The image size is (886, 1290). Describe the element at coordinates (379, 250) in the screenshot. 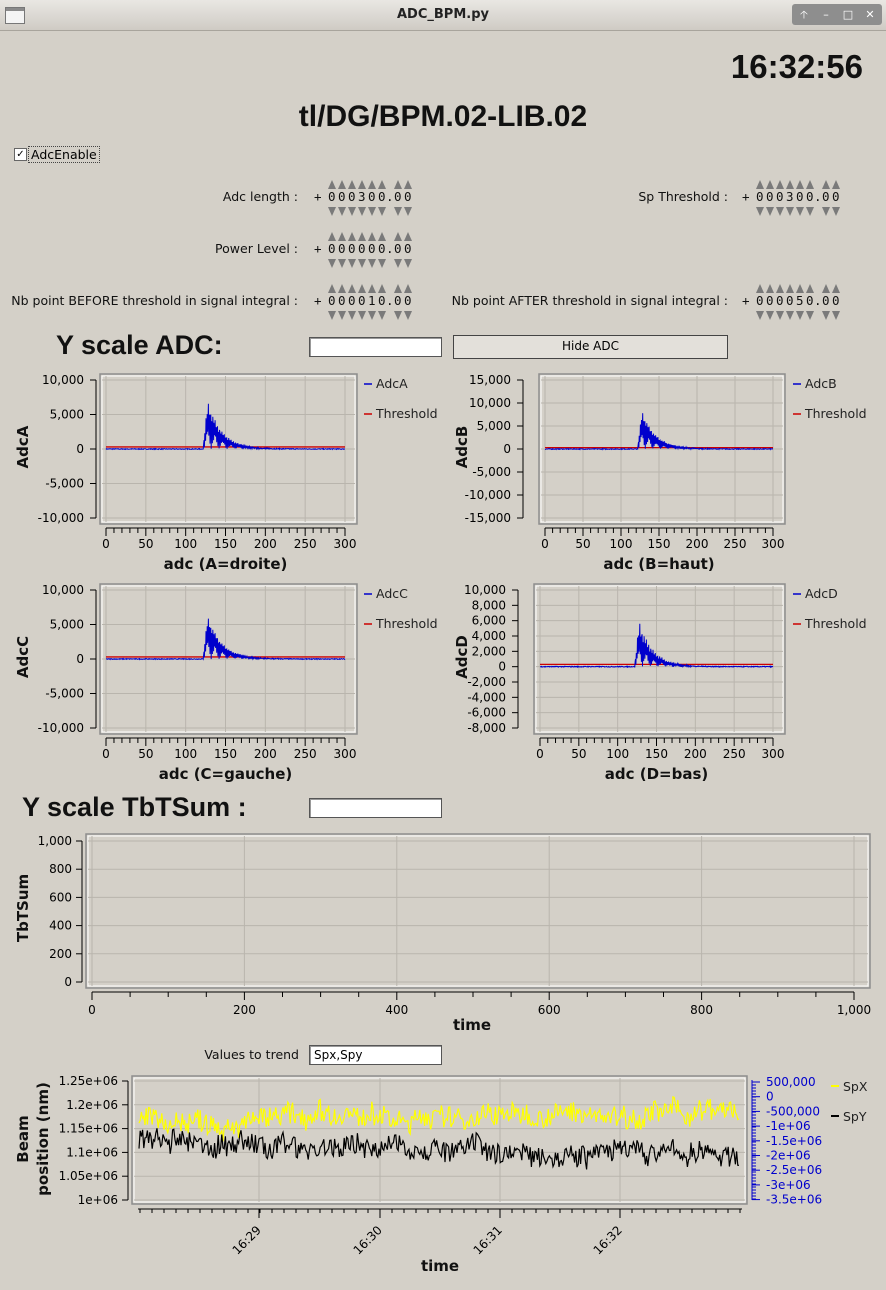

I see `power-level-wheel: +0 0 0 0 0 0. 0 0` at that location.